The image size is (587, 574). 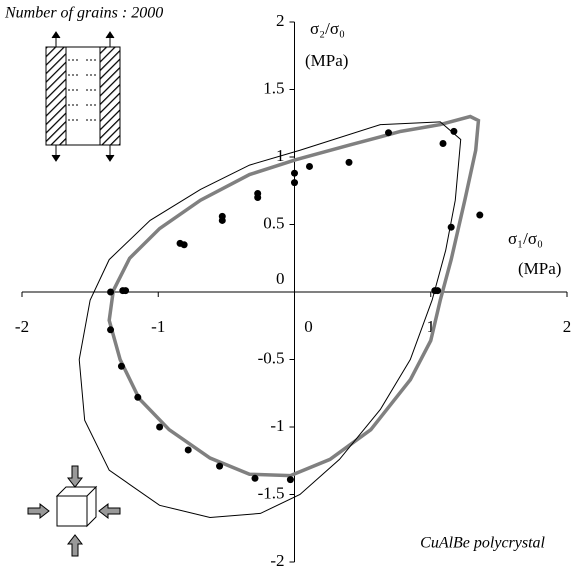 What do you see at coordinates (539, 268) in the screenshot?
I see `x-axis-unit: (MPa)` at bounding box center [539, 268].